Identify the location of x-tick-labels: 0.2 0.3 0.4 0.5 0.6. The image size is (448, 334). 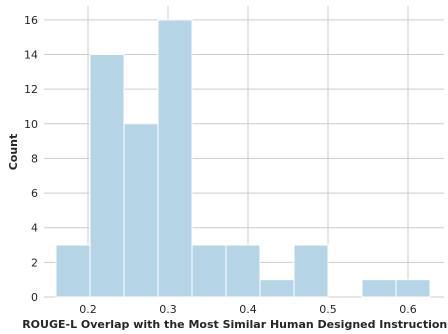
(248, 309).